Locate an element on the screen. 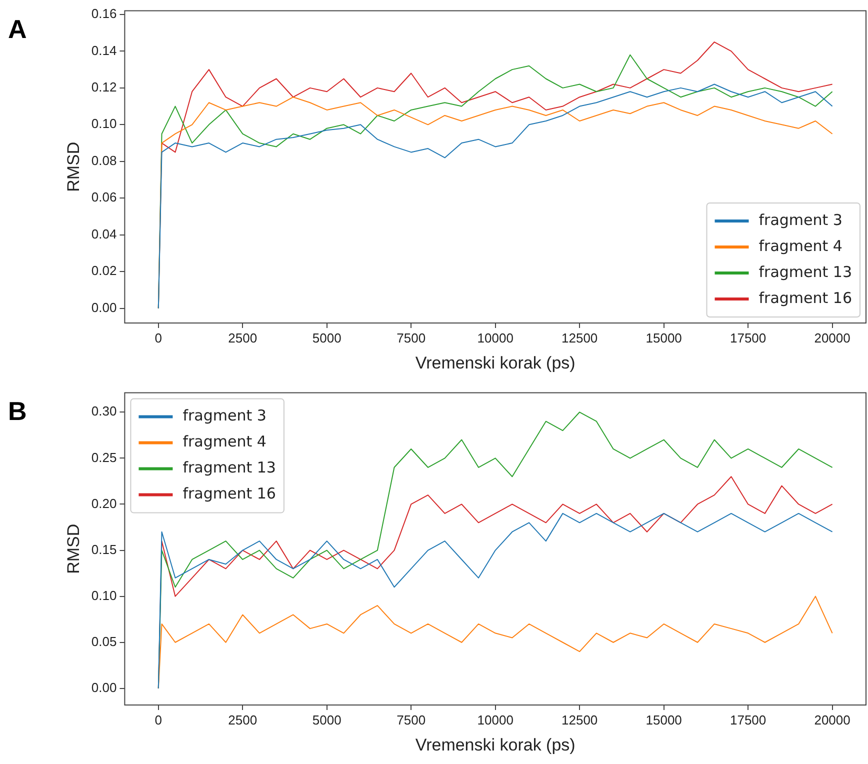  y-tick-label: 0.16 is located at coordinates (104, 14).